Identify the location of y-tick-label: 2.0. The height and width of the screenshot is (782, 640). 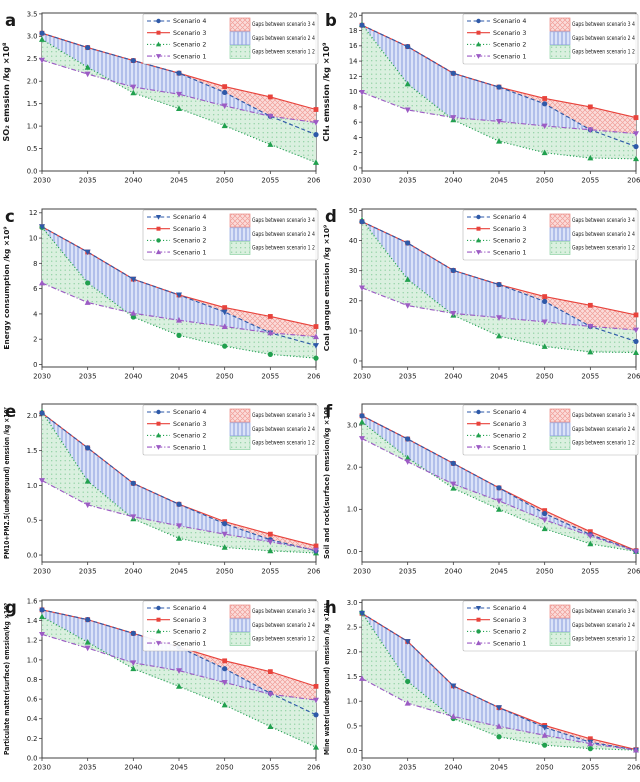
(352, 652).